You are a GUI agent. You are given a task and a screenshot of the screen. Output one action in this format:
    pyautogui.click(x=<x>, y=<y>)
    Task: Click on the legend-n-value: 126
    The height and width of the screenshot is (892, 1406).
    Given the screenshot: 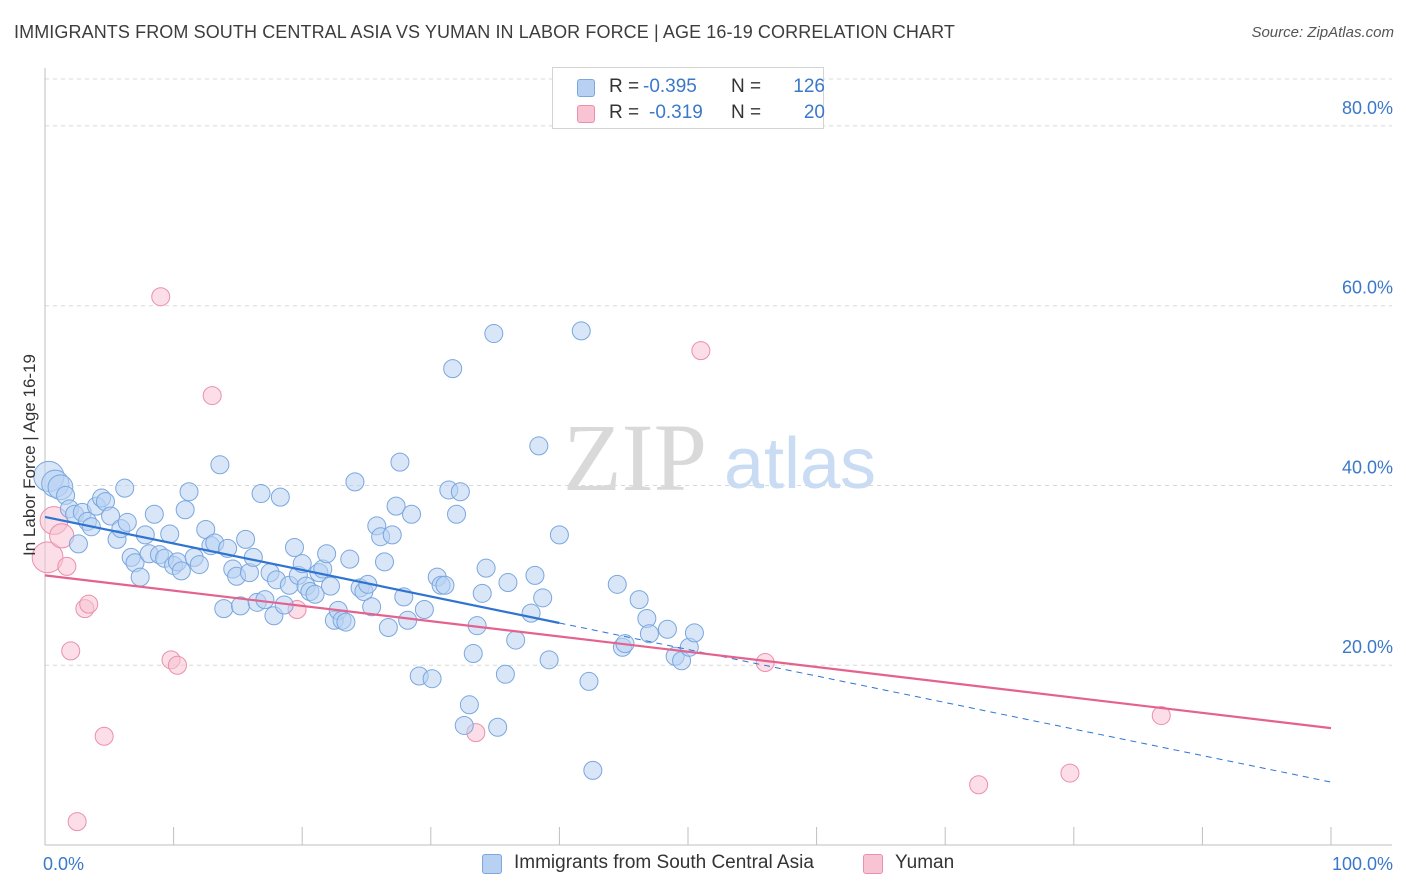 What is the action you would take?
    pyautogui.click(x=809, y=86)
    